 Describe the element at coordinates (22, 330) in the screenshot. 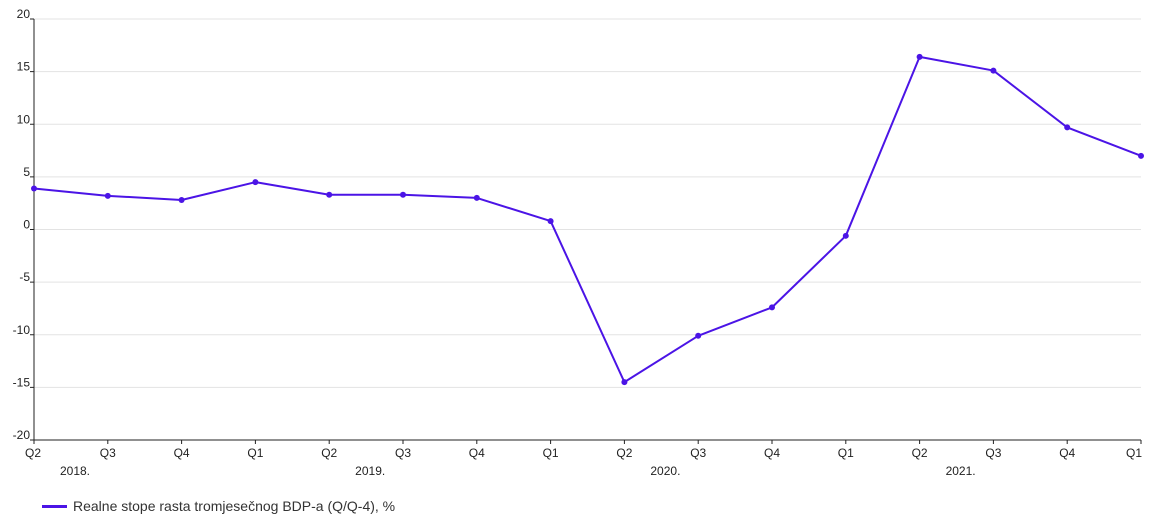

I see `y-tick-label: -10` at that location.